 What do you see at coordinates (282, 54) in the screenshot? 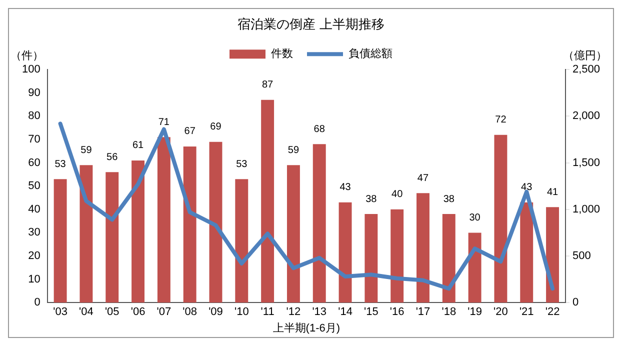
I see `legend-label: 件数` at bounding box center [282, 54].